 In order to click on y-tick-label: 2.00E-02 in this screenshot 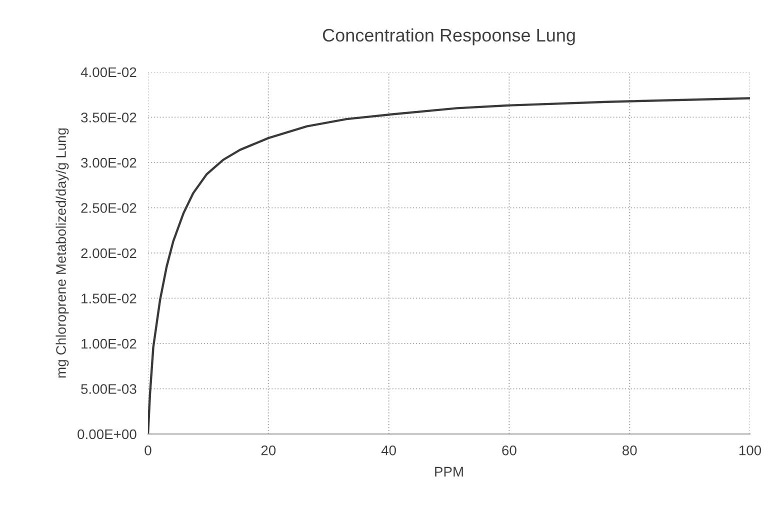, I will do `click(108, 253)`.